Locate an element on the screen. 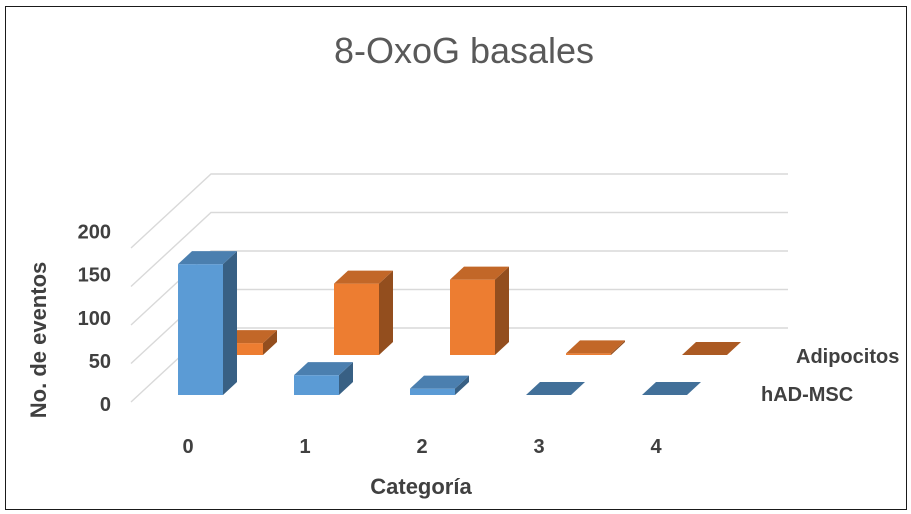  x-tick-label: 1 is located at coordinates (304, 447).